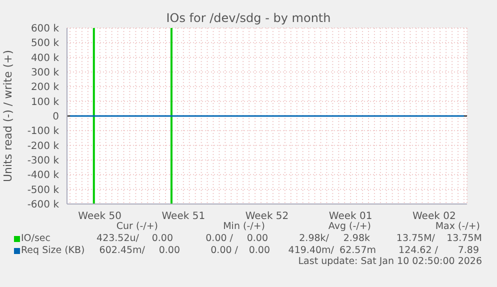  Describe the element at coordinates (267, 216) in the screenshot. I see `x-tick-label: Week 52` at that location.